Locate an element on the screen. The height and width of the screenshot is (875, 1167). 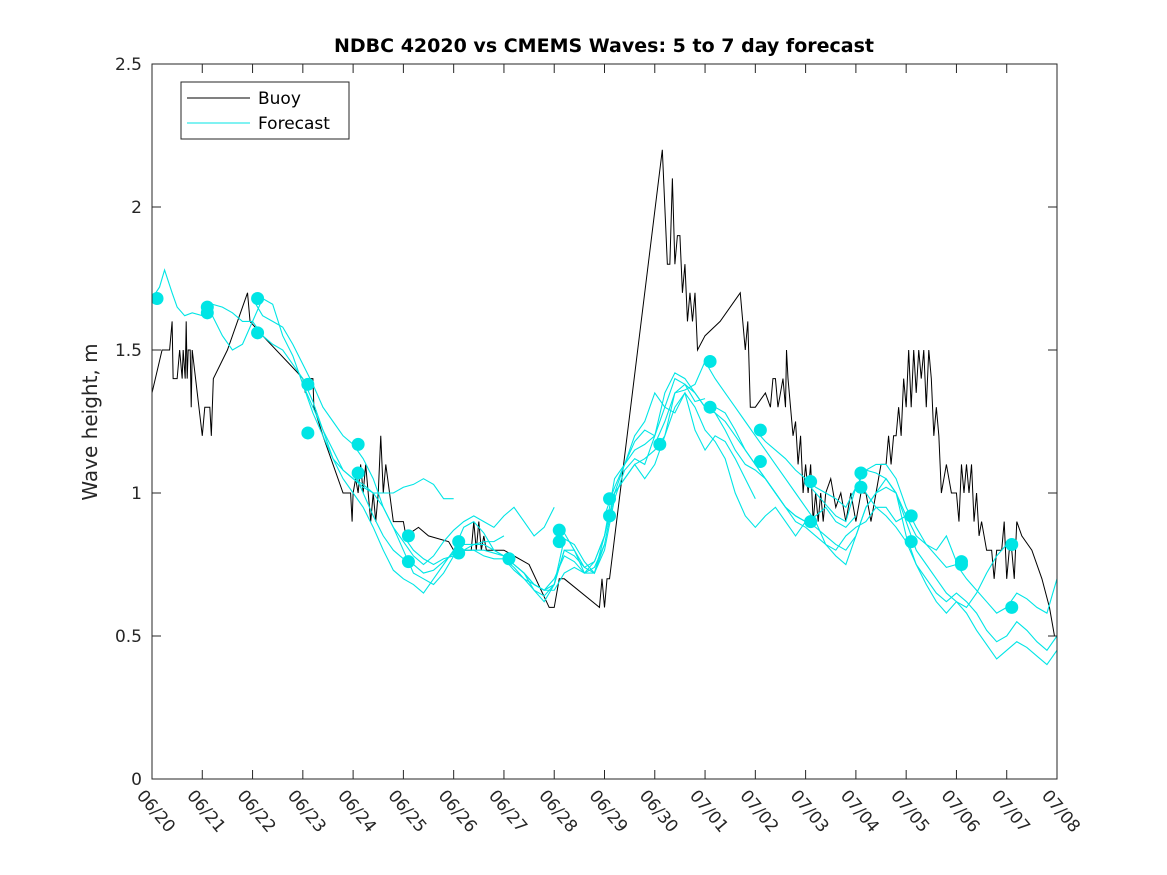
y-axis-label: Wave height, m is located at coordinates (90, 421).